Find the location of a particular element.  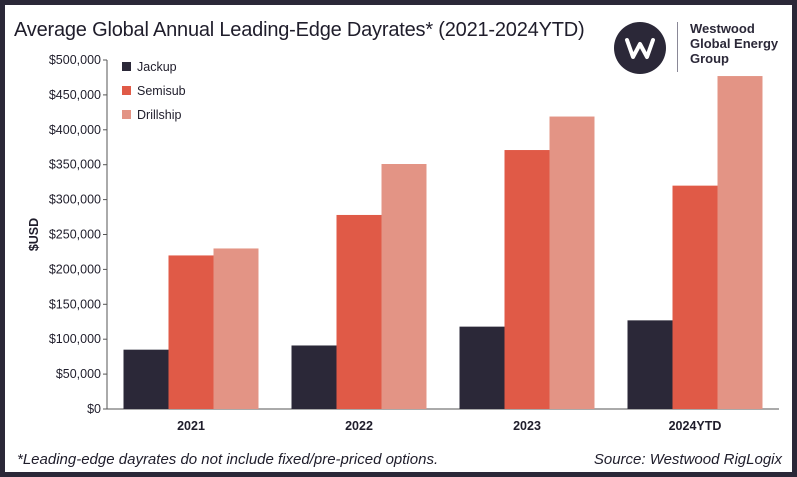

bar-drillship-2024ytd is located at coordinates (740, 242).